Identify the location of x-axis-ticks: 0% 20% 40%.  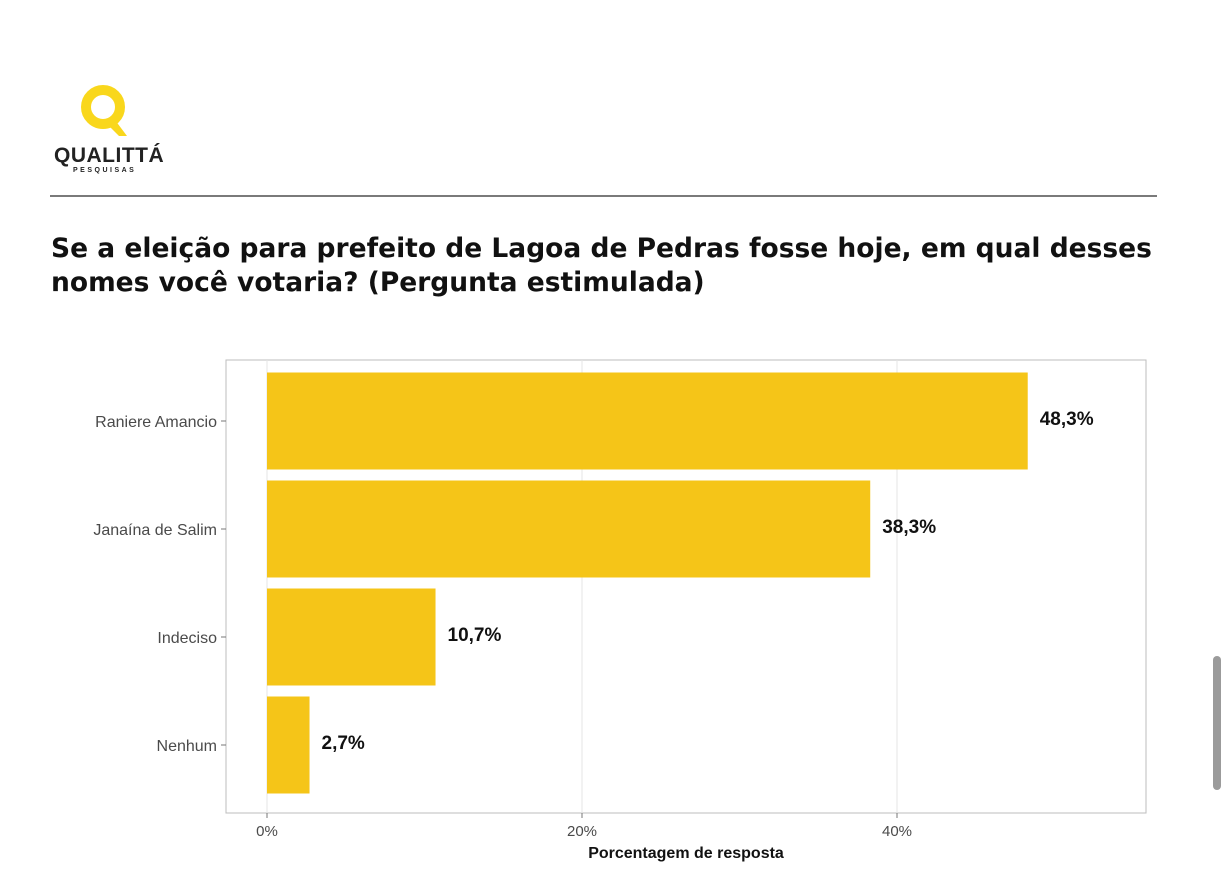
(584, 826).